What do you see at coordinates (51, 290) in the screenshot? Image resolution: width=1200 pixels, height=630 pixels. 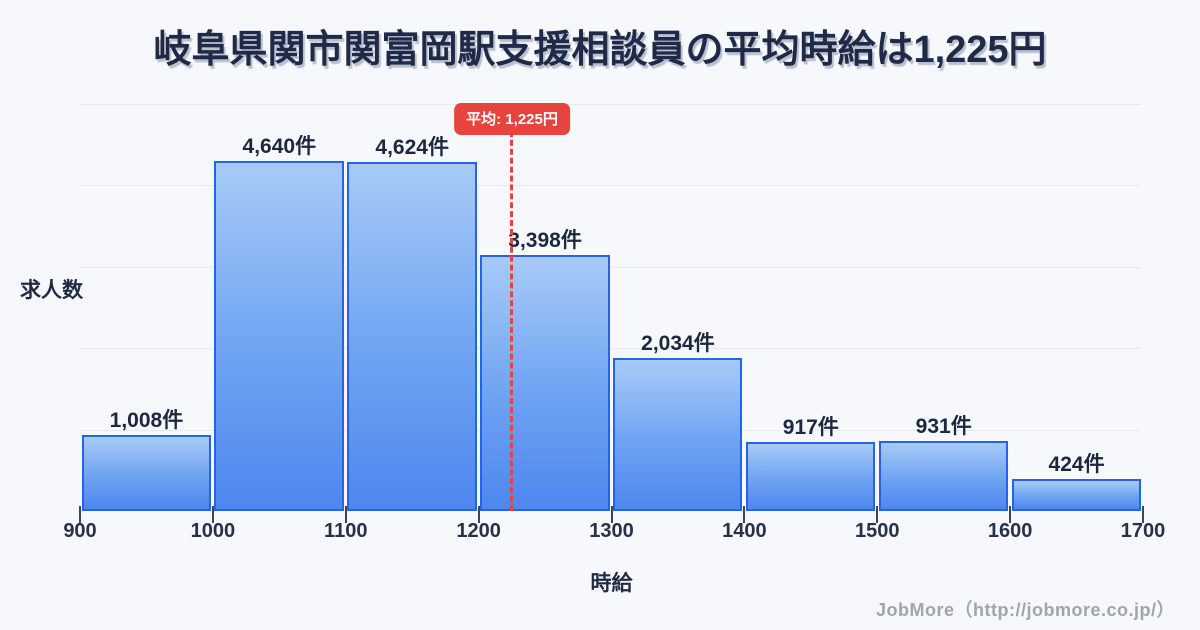 I see `y-axis-title: 求人数` at bounding box center [51, 290].